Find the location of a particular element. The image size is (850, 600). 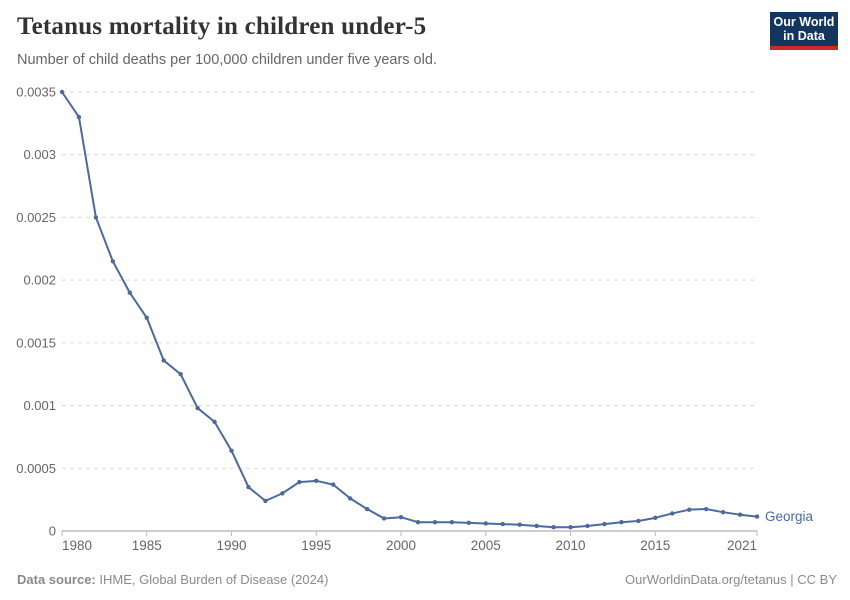

x-tick-label: 1990 is located at coordinates (231, 545).